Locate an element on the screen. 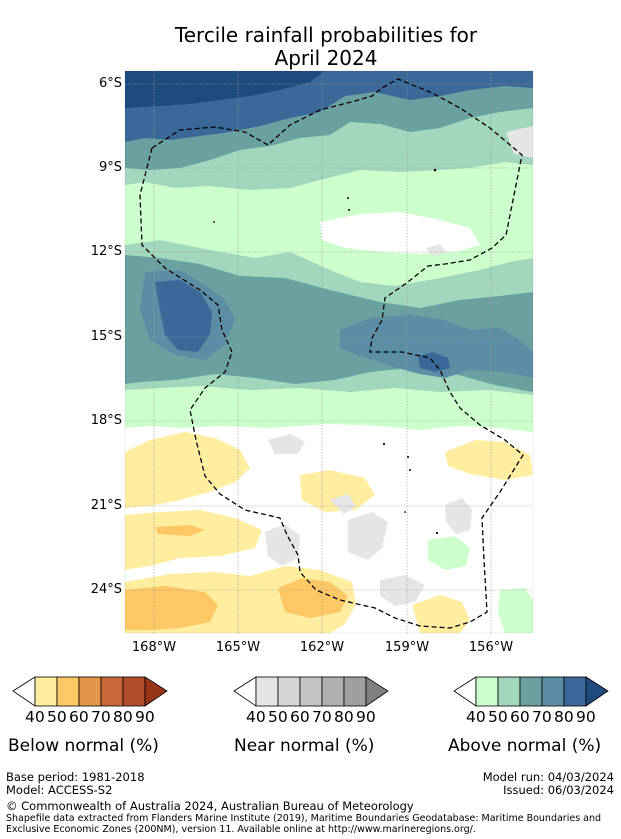 The width and height of the screenshot is (621, 839). eez-boundary-west is located at coordinates (275, 113).